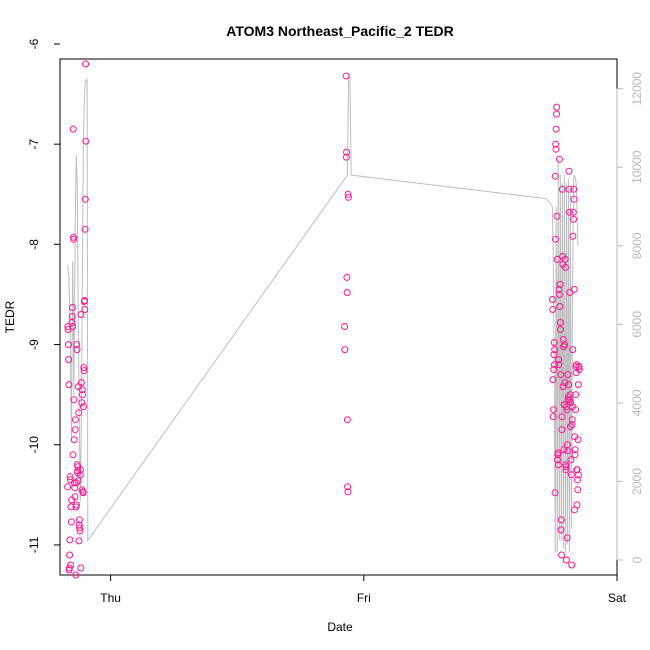 Image resolution: width=650 pixels, height=650 pixels. What do you see at coordinates (339, 31) in the screenshot?
I see `chart-title: ATOM3 Northeast_Pacific_2 TEDR` at bounding box center [339, 31].